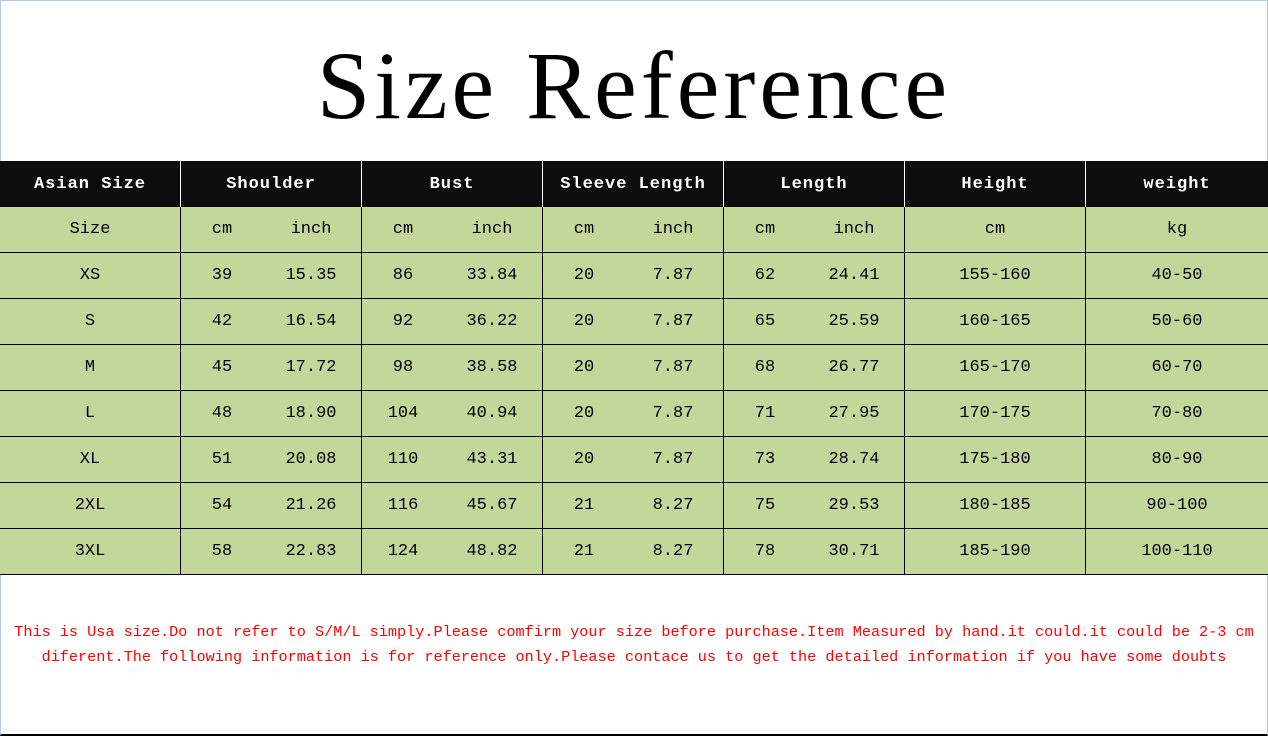  Describe the element at coordinates (90, 459) in the screenshot. I see `size-cell: XL` at that location.